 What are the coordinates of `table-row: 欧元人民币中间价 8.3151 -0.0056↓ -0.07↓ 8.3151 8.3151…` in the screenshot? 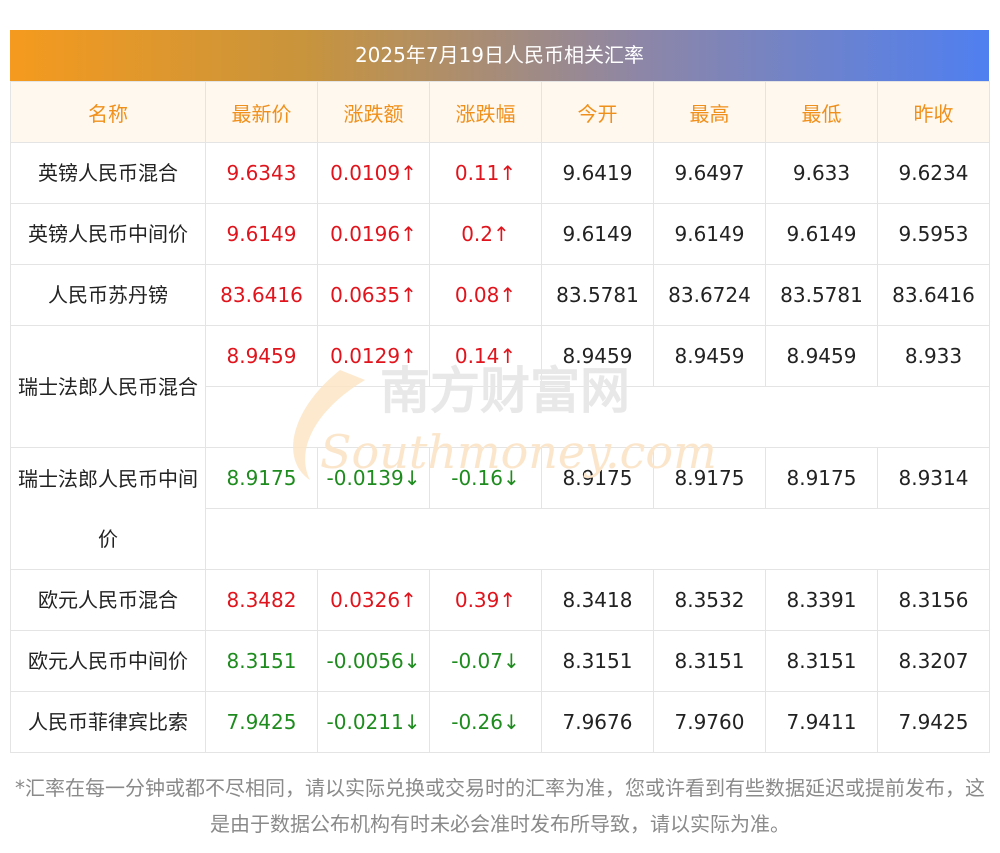 It's located at (500, 661).